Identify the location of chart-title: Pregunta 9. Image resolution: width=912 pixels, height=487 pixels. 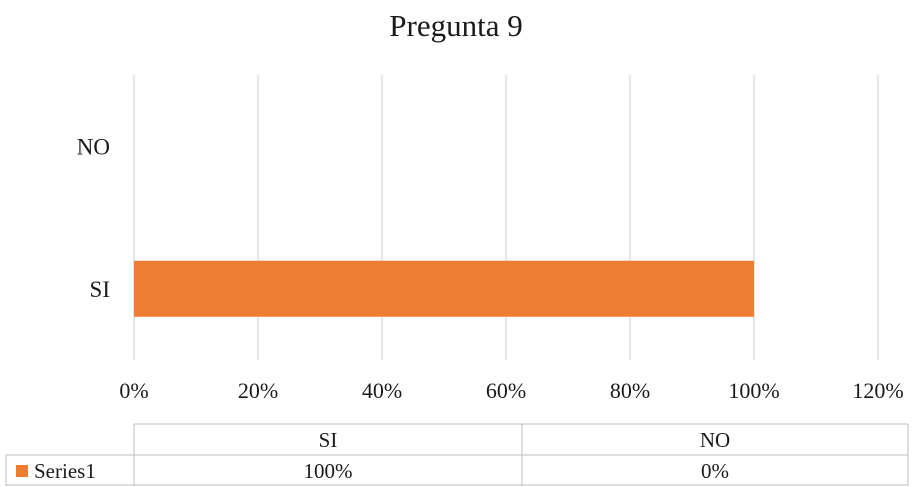
(456, 25).